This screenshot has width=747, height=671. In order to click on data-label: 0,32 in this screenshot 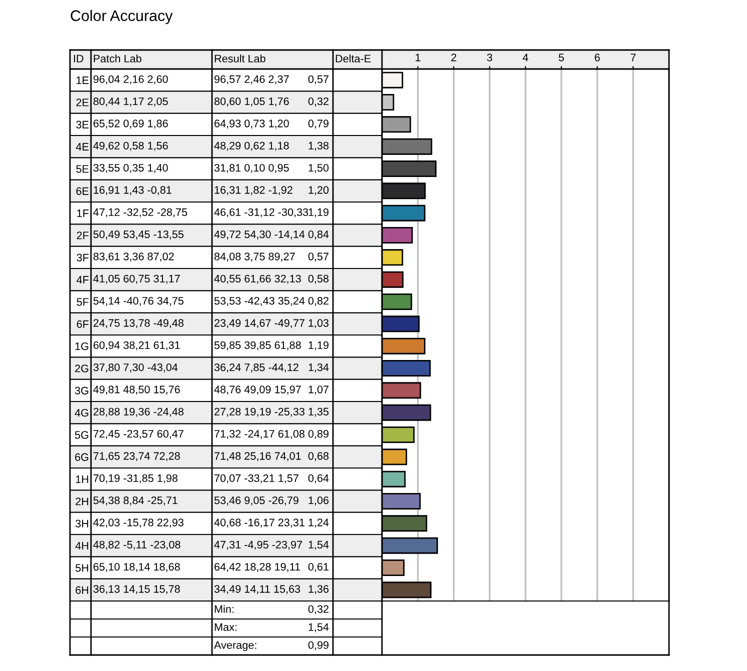, I will do `click(318, 101)`.